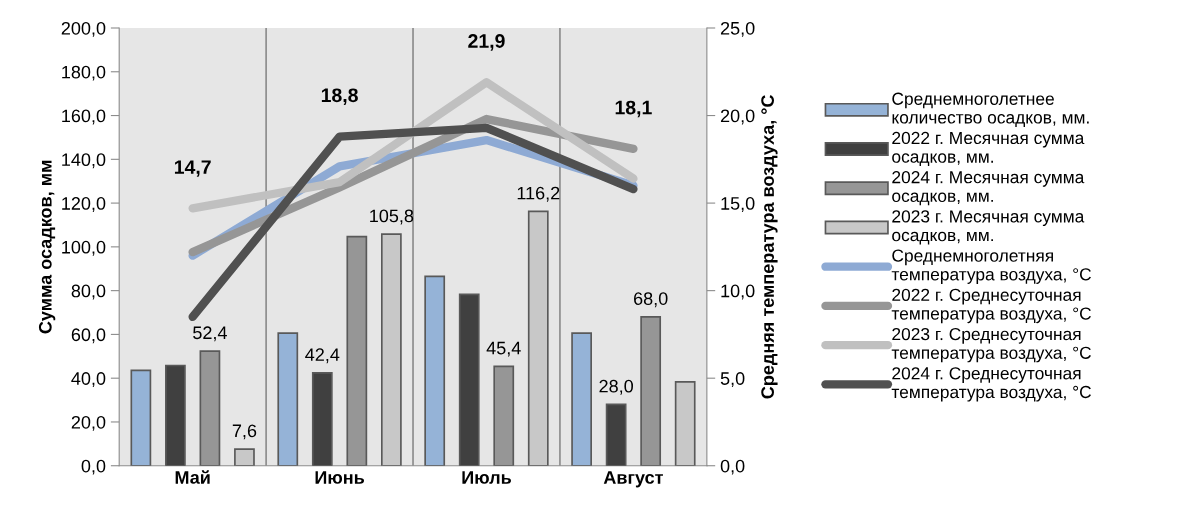 The height and width of the screenshot is (509, 1192). What do you see at coordinates (322, 356) in the screenshot?
I see `data-label: 42,4` at bounding box center [322, 356].